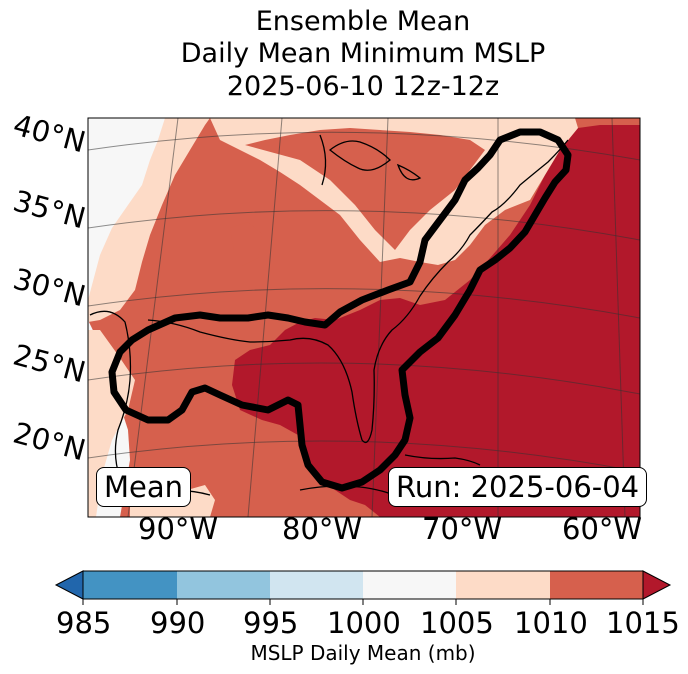 The height and width of the screenshot is (674, 688). Describe the element at coordinates (271, 623) in the screenshot. I see `colorbar-tick-995: 995` at that location.